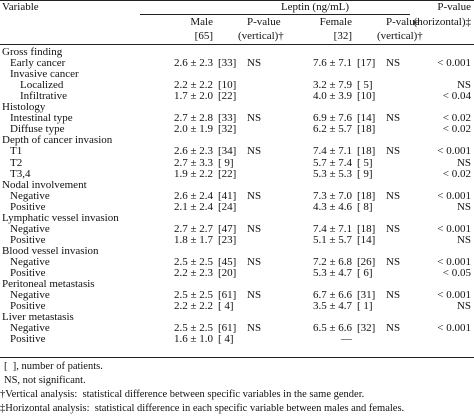 Image resolution: width=474 pixels, height=419 pixels. What do you see at coordinates (315, 7) in the screenshot?
I see `header-leptin: Leptin (ng/mL)` at bounding box center [315, 7].